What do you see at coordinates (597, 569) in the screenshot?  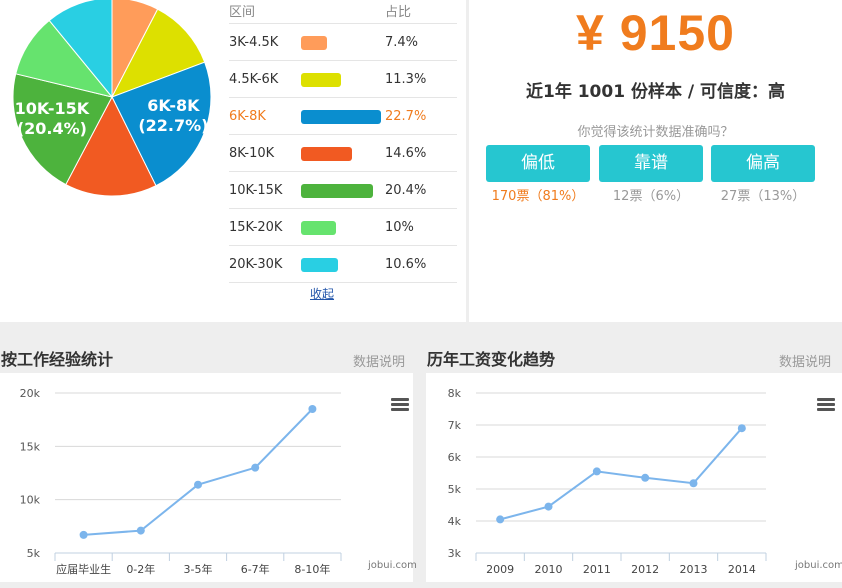 I see `x-tick-label: 2011` at bounding box center [597, 569].